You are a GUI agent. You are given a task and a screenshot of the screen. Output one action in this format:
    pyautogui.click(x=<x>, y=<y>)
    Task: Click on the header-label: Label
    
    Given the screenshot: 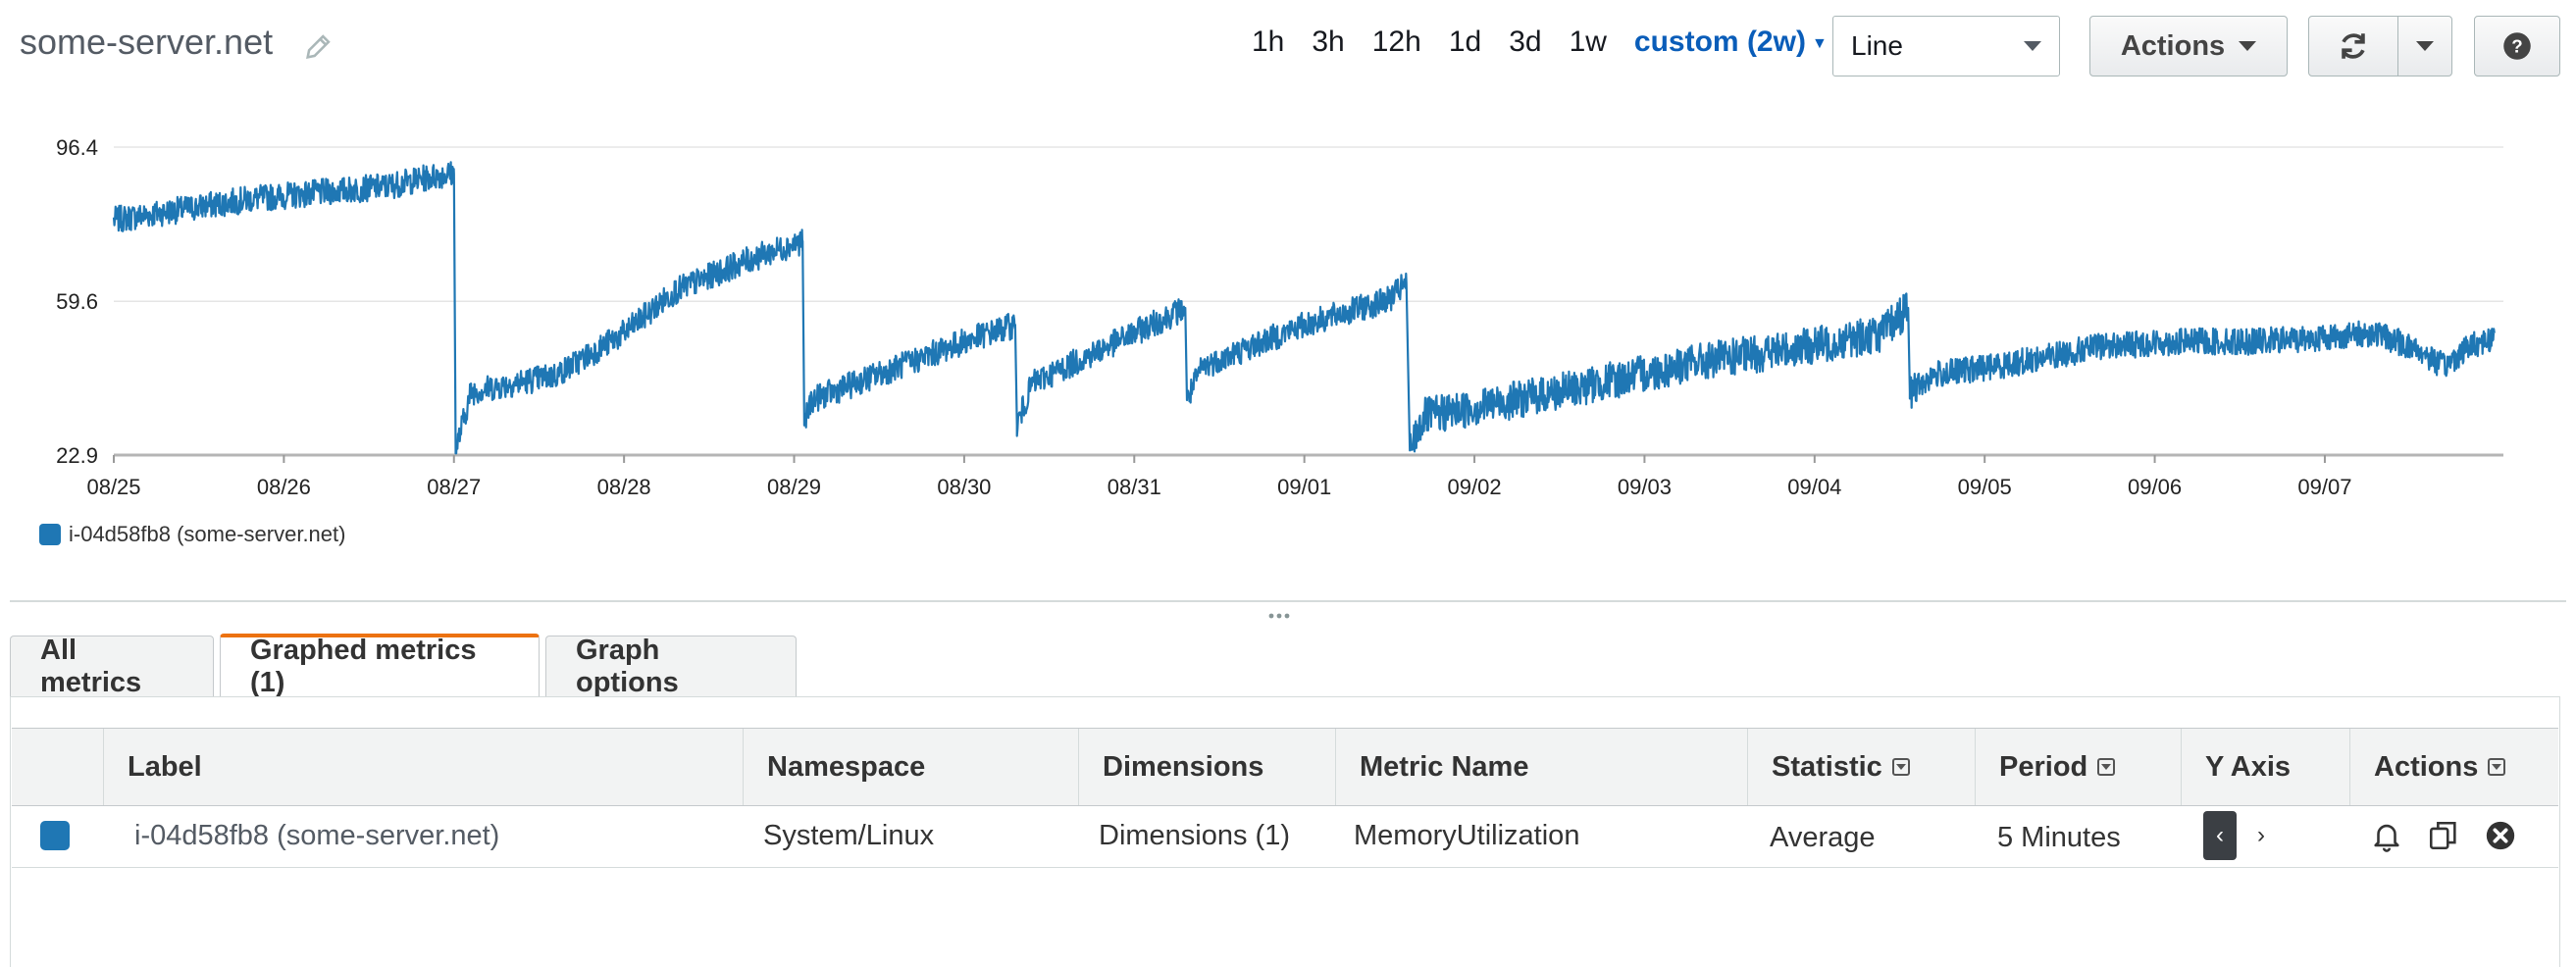 What is the action you would take?
    pyautogui.click(x=423, y=767)
    